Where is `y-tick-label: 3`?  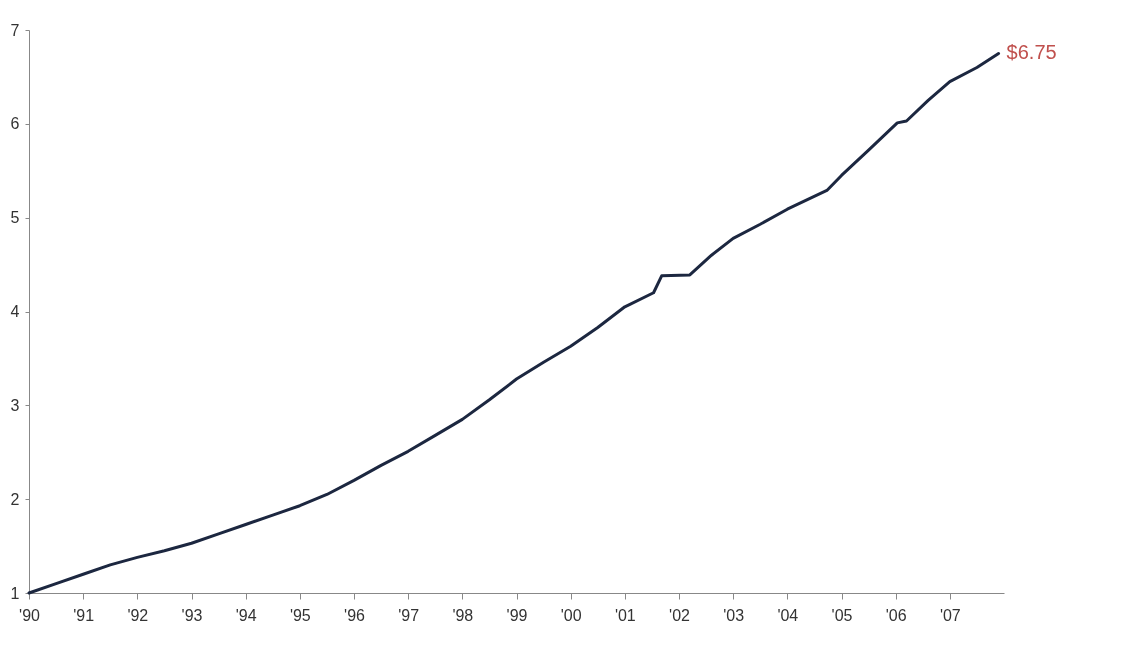 y-tick-label: 3 is located at coordinates (15, 405).